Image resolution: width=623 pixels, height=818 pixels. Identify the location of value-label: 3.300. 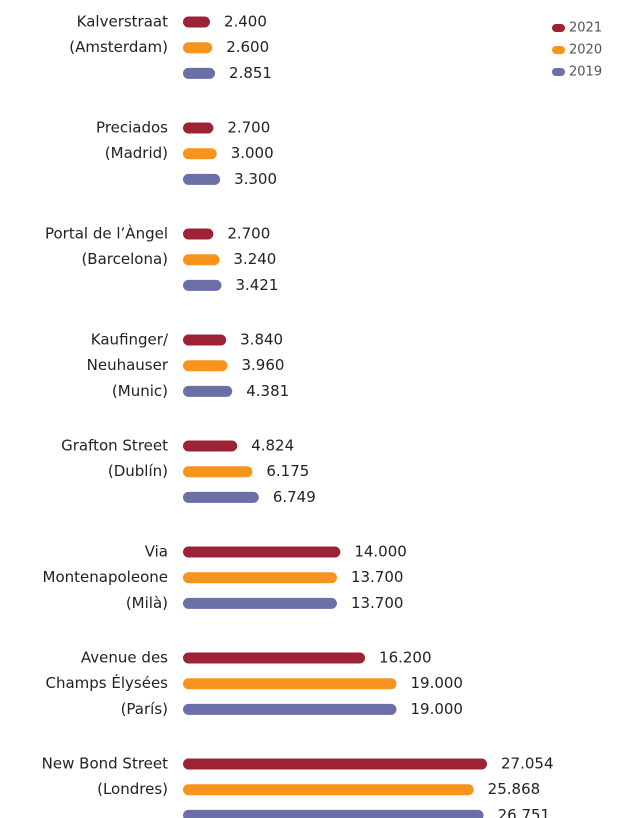
(255, 179).